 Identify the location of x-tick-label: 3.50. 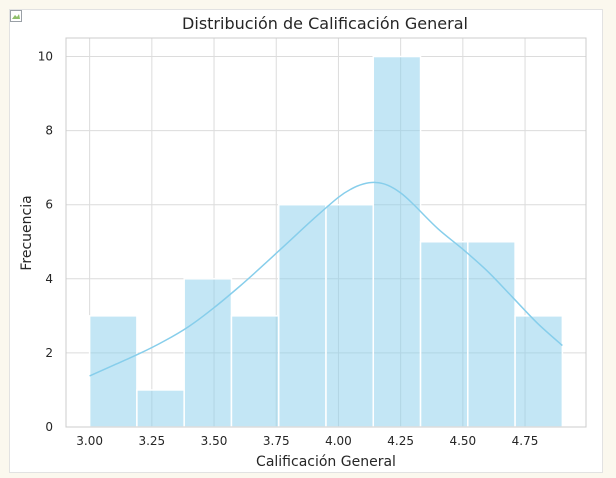
(214, 441).